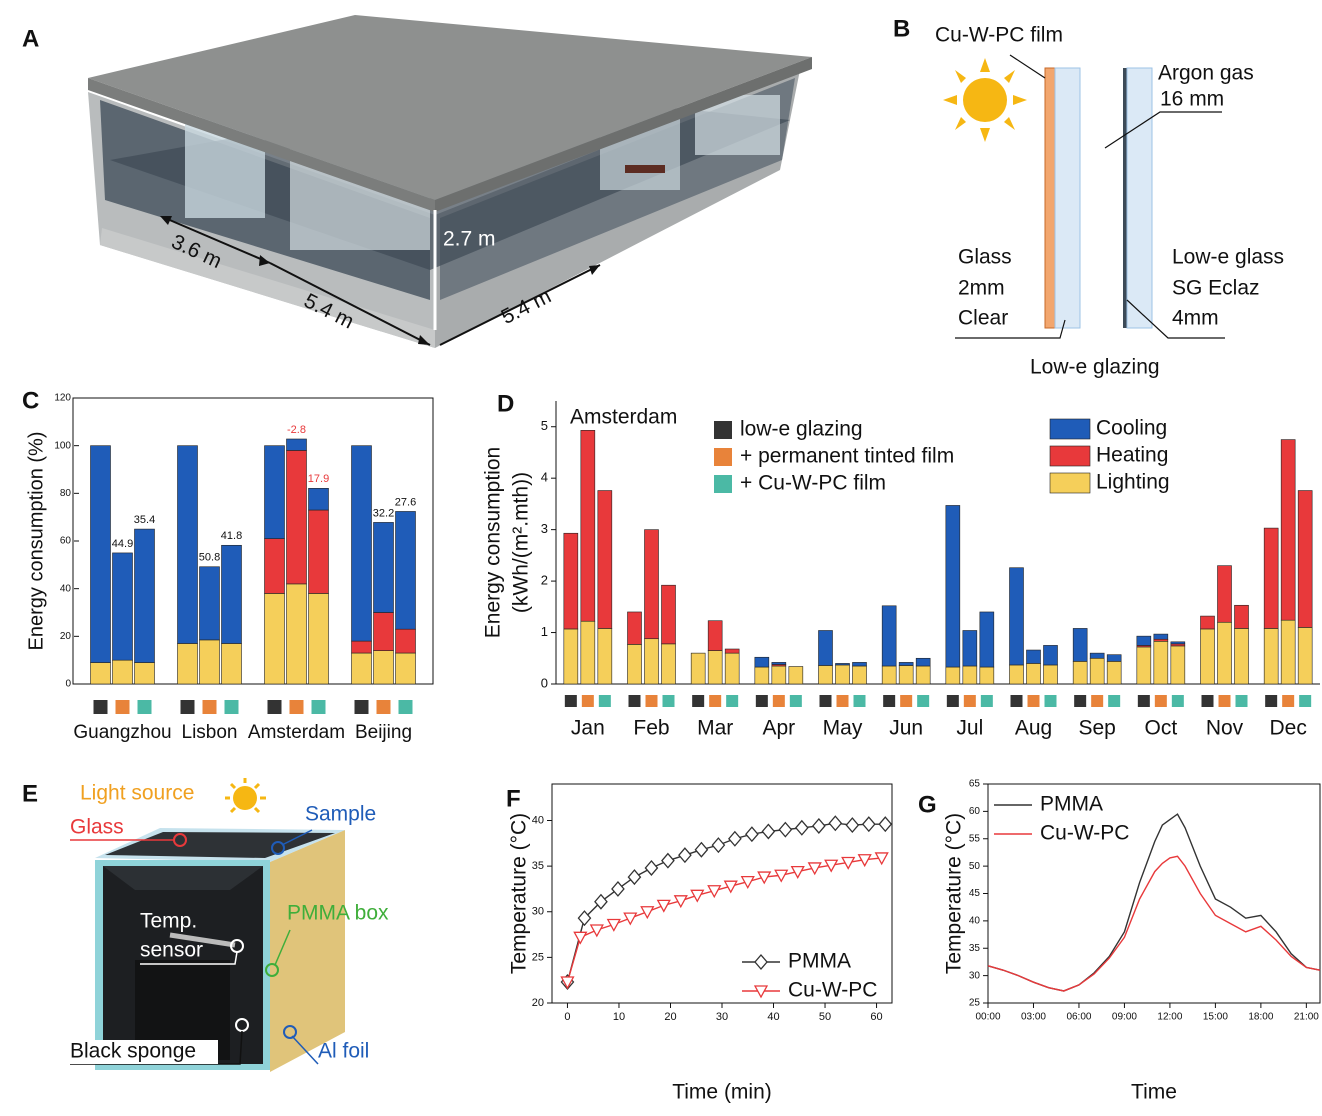  Describe the element at coordinates (1287, 728) in the screenshot. I see `x-tick-label: Dec` at that location.